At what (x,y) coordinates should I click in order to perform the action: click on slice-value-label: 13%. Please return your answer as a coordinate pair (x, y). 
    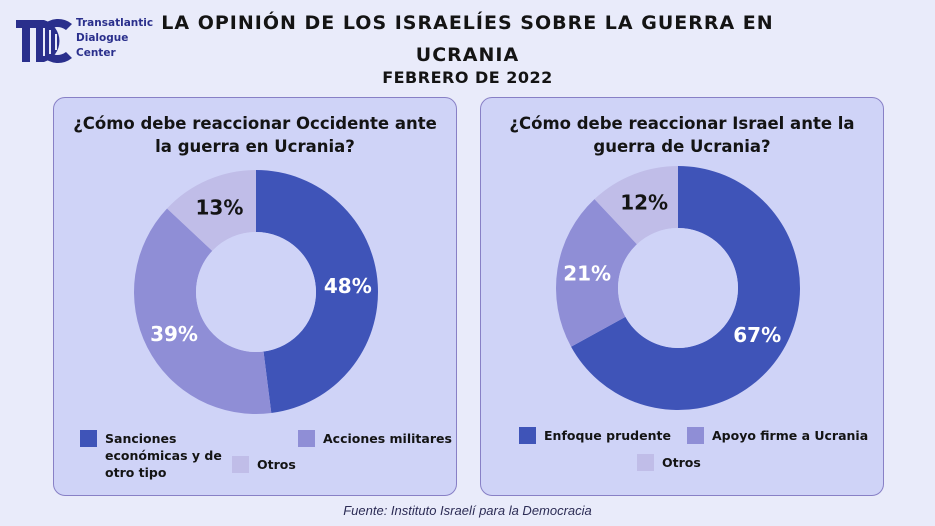
    Looking at the image, I should click on (220, 208).